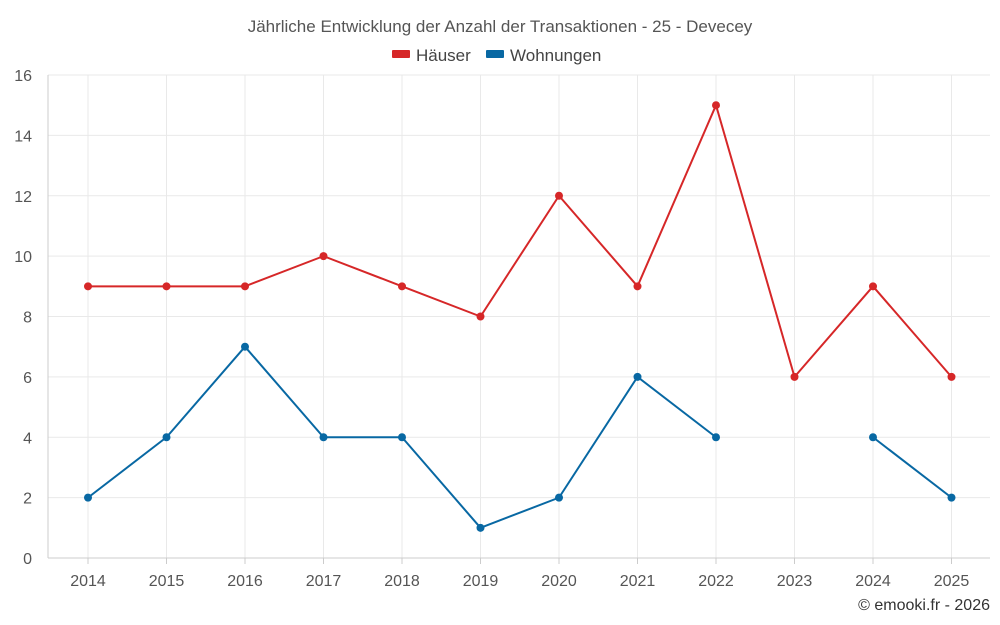 This screenshot has width=1000, height=625. I want to click on data-point-wohnungen-2014, so click(88, 497).